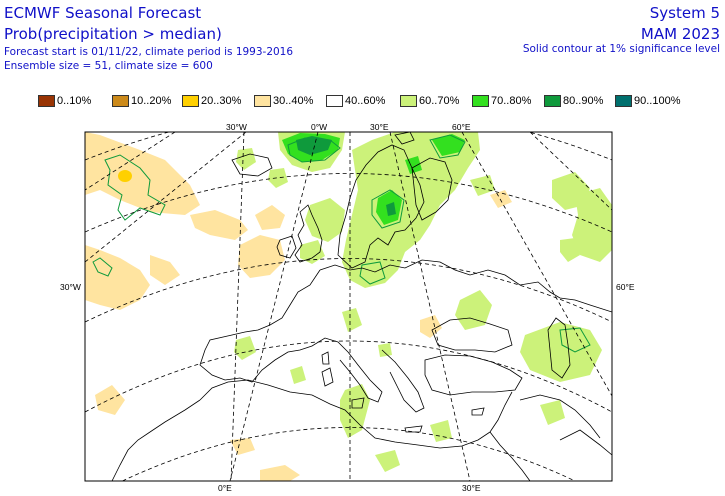 The width and height of the screenshot is (725, 496). What do you see at coordinates (103, 13) in the screenshot?
I see `title: ECMWF Seasonal Forecast` at bounding box center [103, 13].